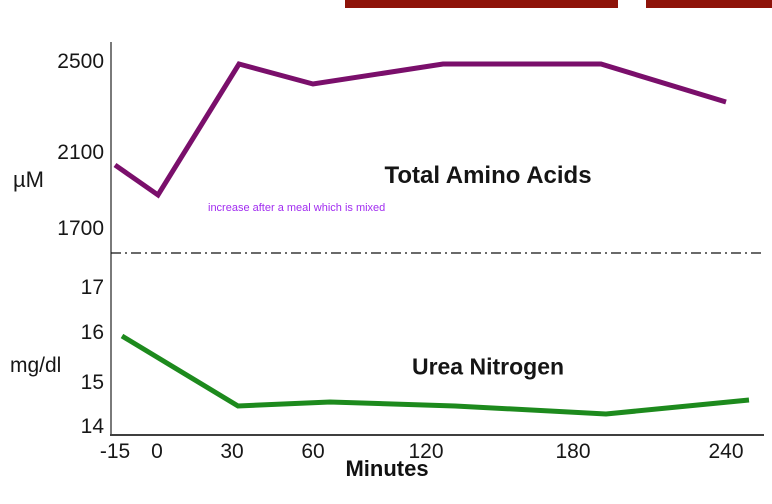  I want to click on y-tick-label-2100: 2100, so click(80, 152).